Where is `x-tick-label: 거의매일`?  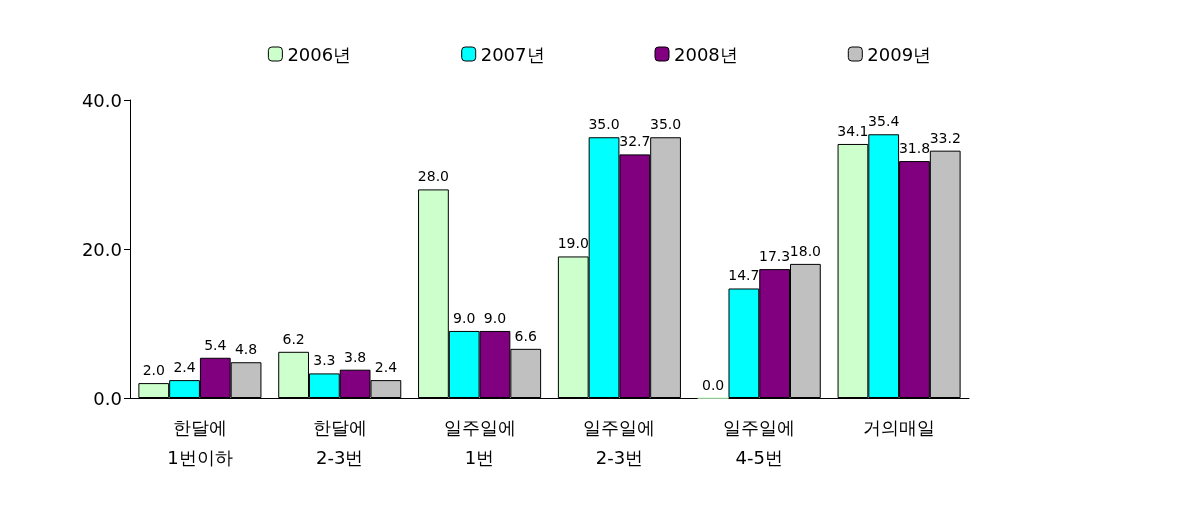 x-tick-label: 거의매일 is located at coordinates (899, 427).